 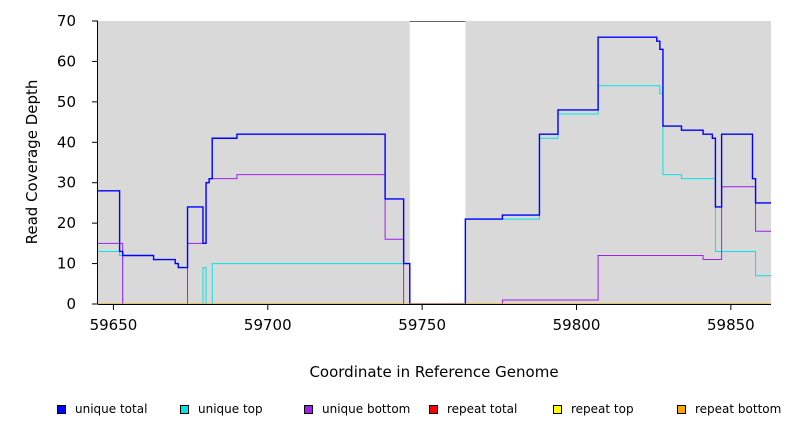 What do you see at coordinates (71, 304) in the screenshot?
I see `y-tick-label: 0` at bounding box center [71, 304].